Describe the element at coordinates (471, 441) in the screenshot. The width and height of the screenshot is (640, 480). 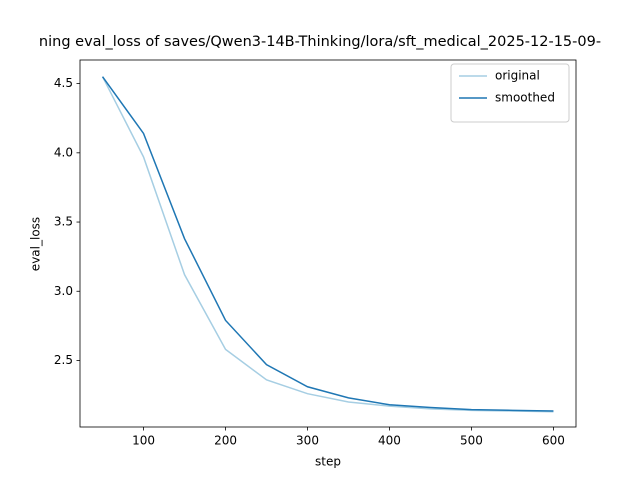
I see `x-tick-label: 500` at that location.